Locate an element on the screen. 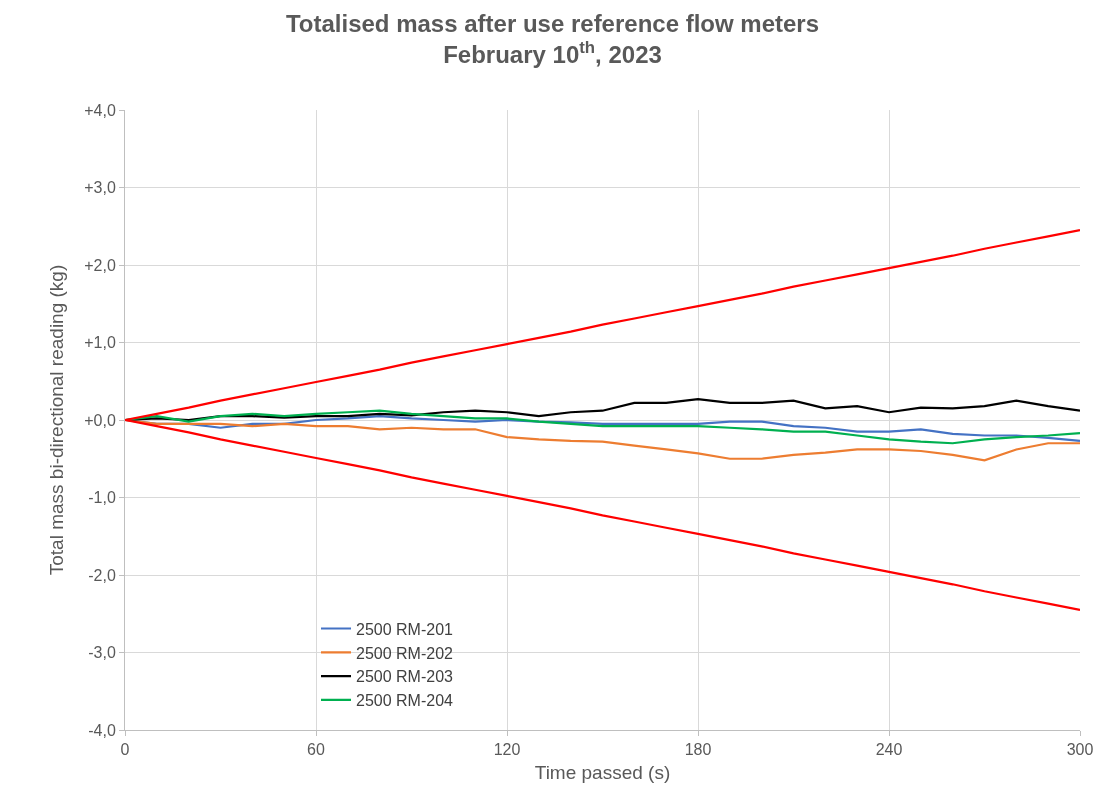 The width and height of the screenshot is (1105, 805). legend-label: 2500 RM-203 is located at coordinates (405, 677).